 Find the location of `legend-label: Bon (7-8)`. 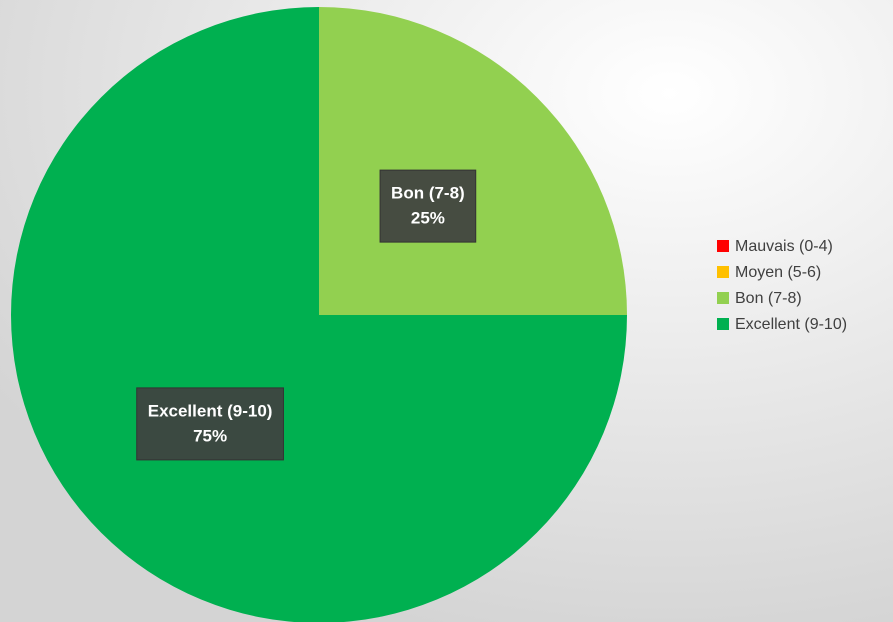

legend-label: Bon (7-8) is located at coordinates (768, 298).